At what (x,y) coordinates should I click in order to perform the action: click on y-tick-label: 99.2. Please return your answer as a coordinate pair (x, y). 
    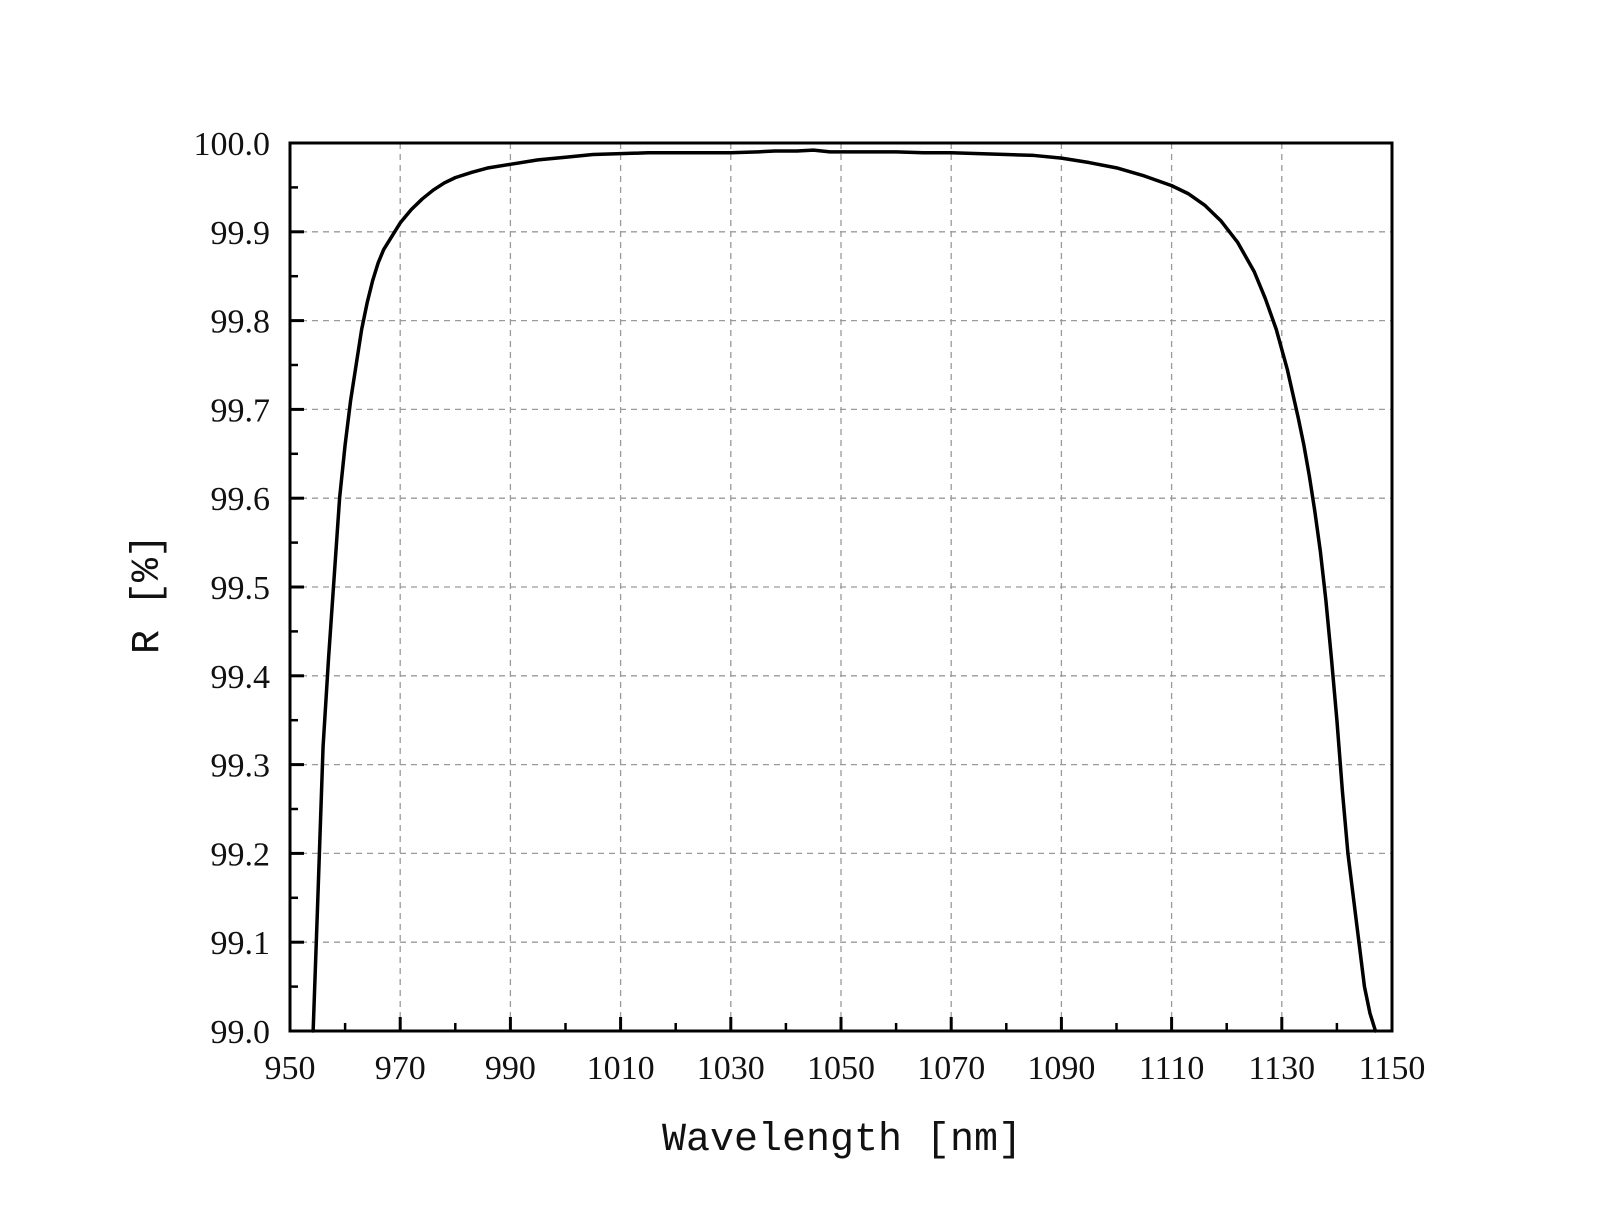
    Looking at the image, I should click on (241, 854).